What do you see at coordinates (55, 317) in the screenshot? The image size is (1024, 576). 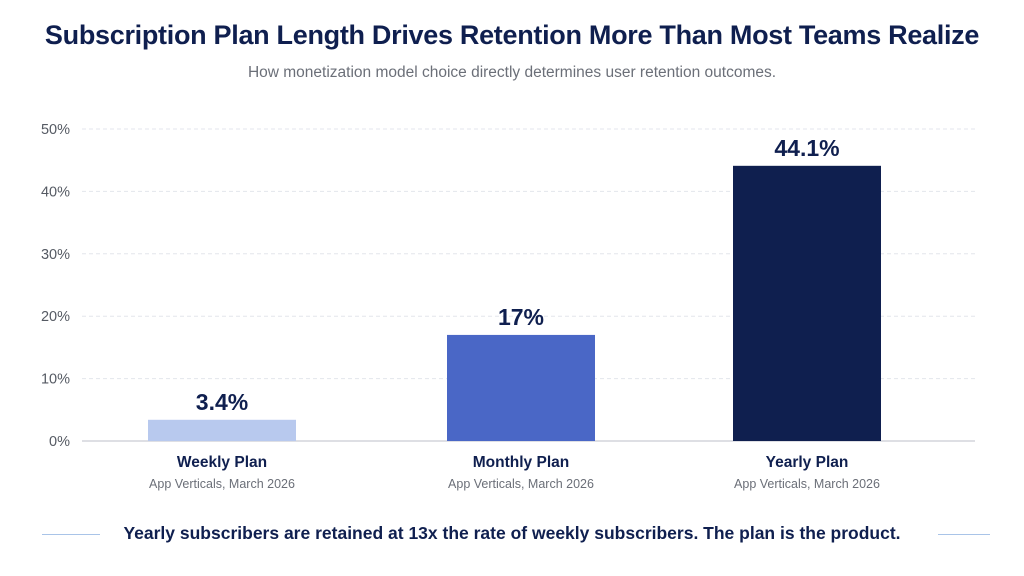 I see `y-tick-label: 20%` at bounding box center [55, 317].